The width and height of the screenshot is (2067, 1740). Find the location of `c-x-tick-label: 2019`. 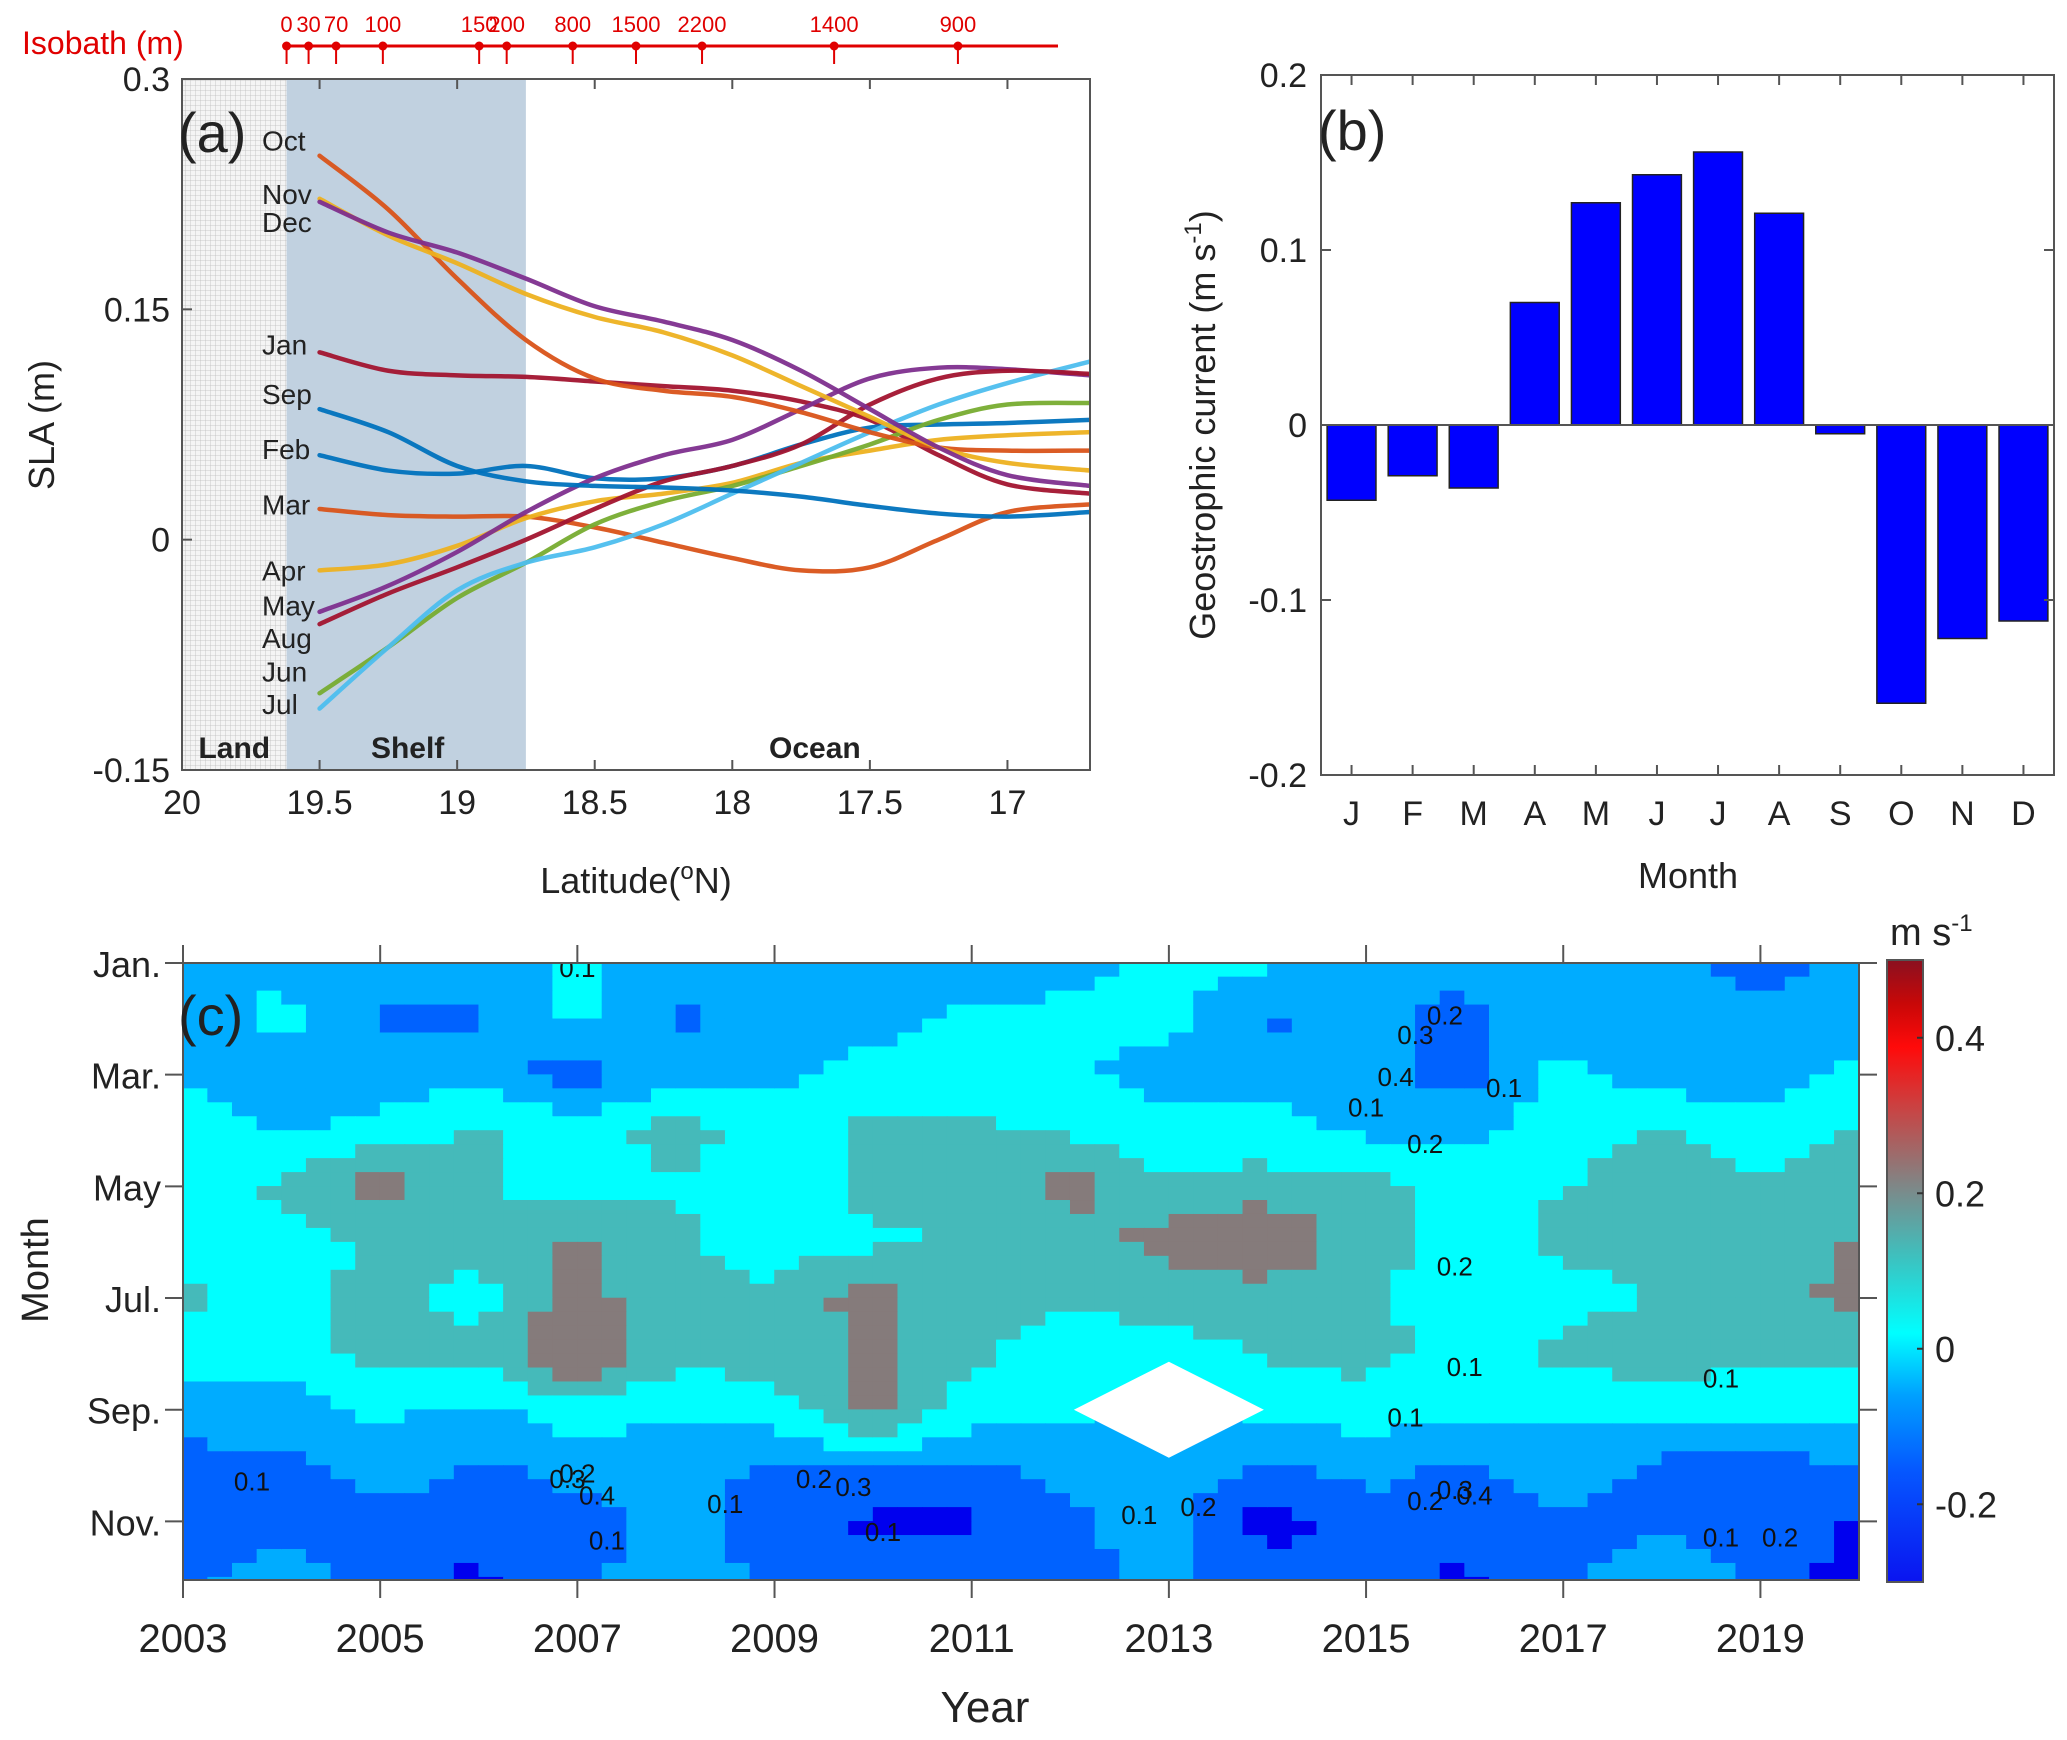

c-x-tick-label: 2019 is located at coordinates (1760, 1639).